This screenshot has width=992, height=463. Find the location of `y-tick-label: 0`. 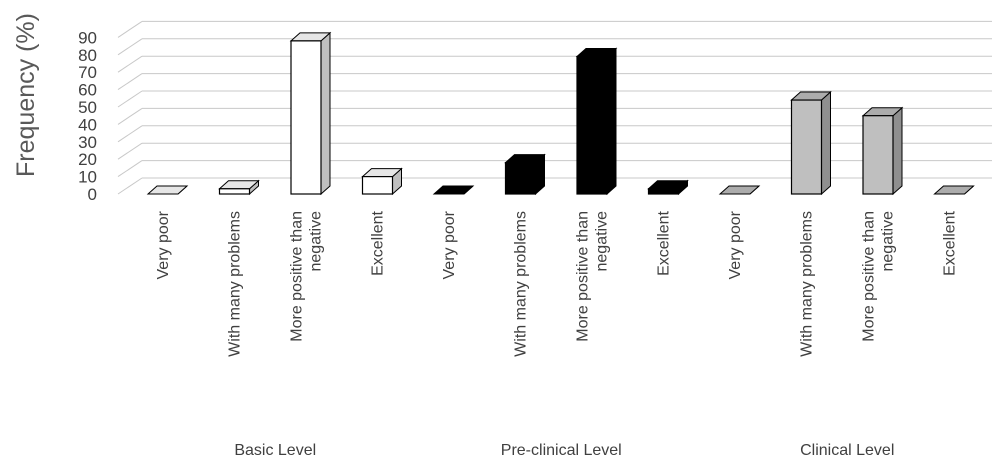

y-tick-label: 0 is located at coordinates (92, 194).